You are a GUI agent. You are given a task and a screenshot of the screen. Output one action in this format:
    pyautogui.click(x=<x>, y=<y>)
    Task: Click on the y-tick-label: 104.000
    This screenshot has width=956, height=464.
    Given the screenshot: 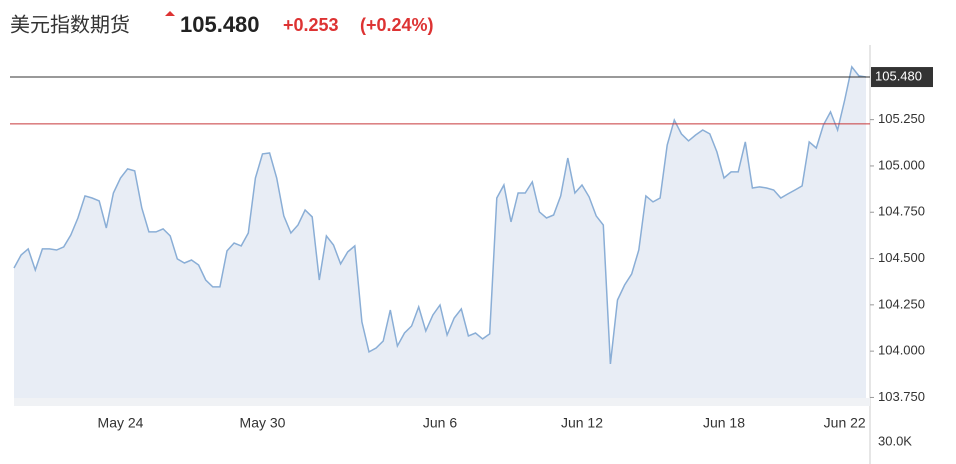 What is the action you would take?
    pyautogui.click(x=901, y=350)
    